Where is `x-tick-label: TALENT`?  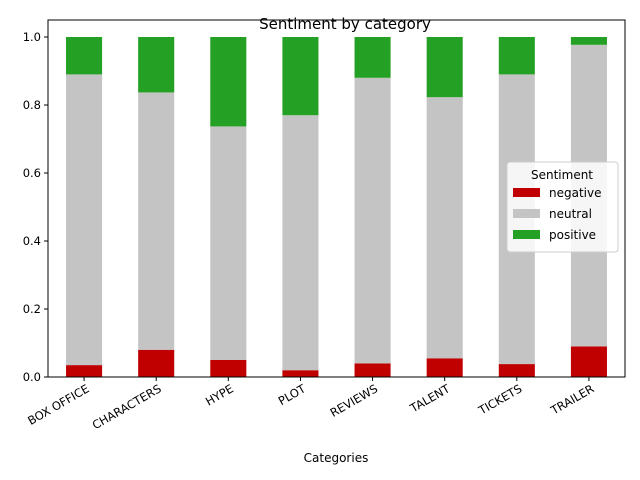
x-tick-label: TALENT is located at coordinates (430, 398).